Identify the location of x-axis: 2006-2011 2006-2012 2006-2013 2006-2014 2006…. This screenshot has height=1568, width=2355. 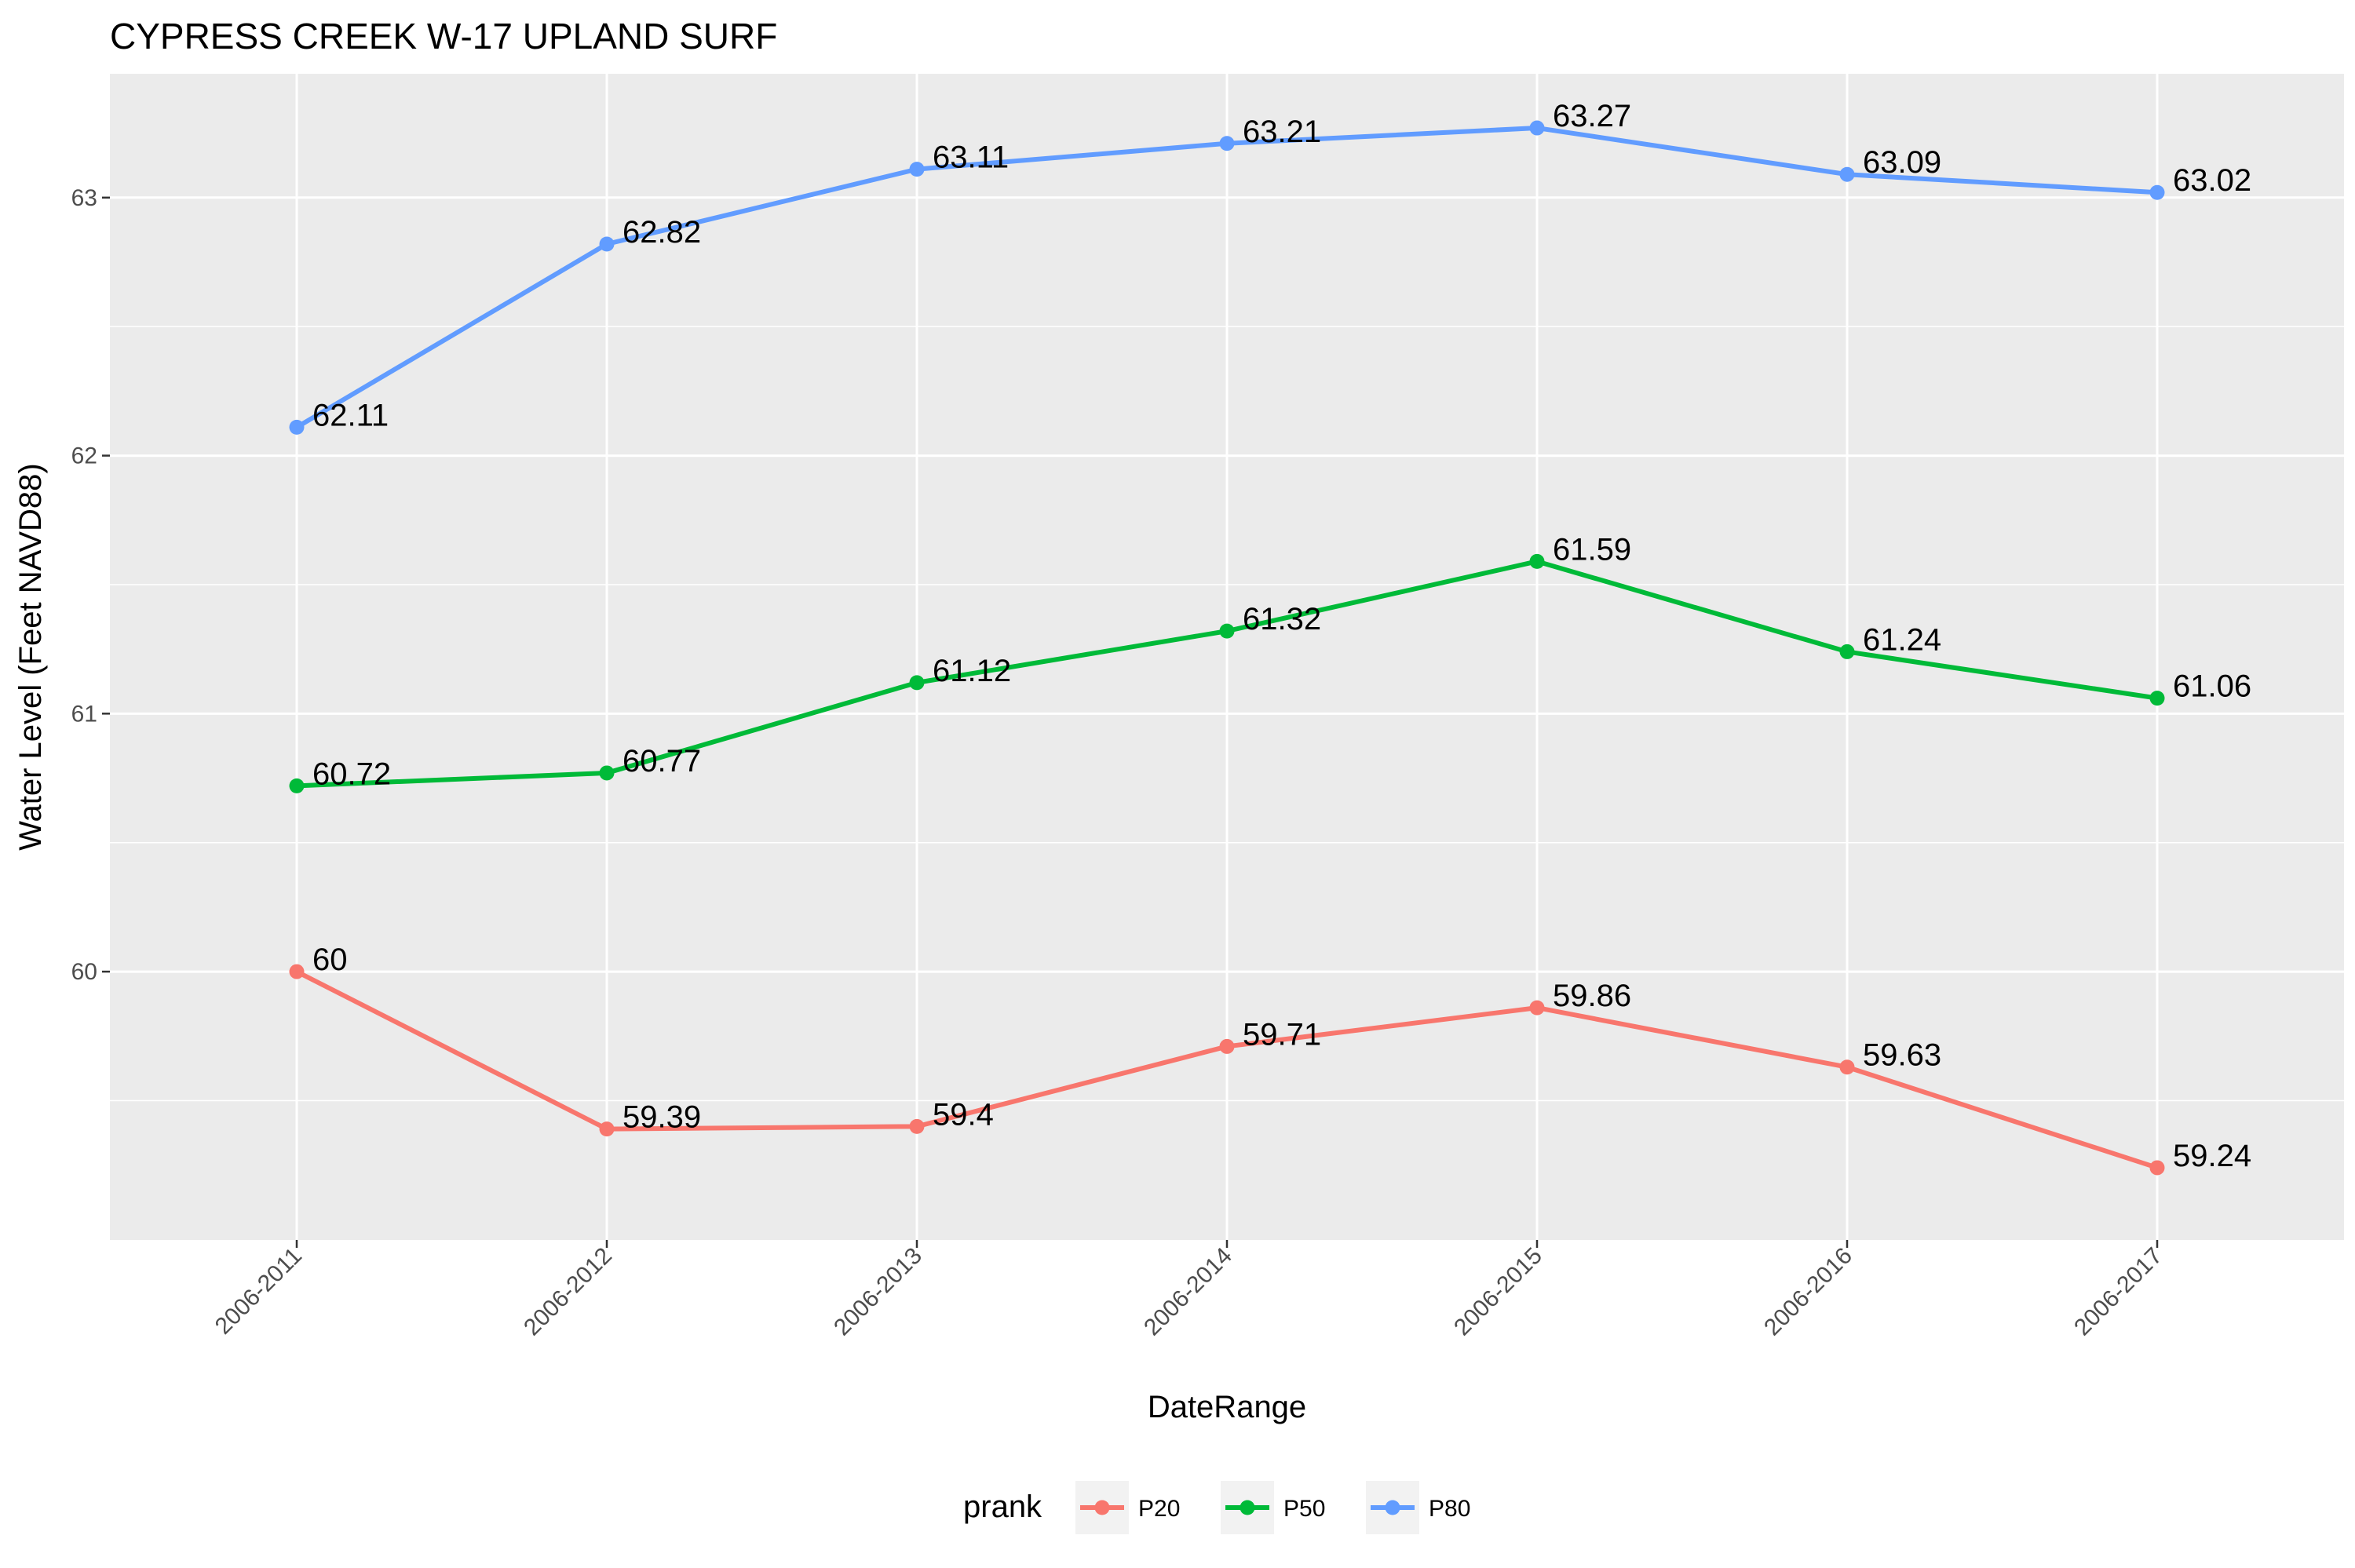
(1188, 1290).